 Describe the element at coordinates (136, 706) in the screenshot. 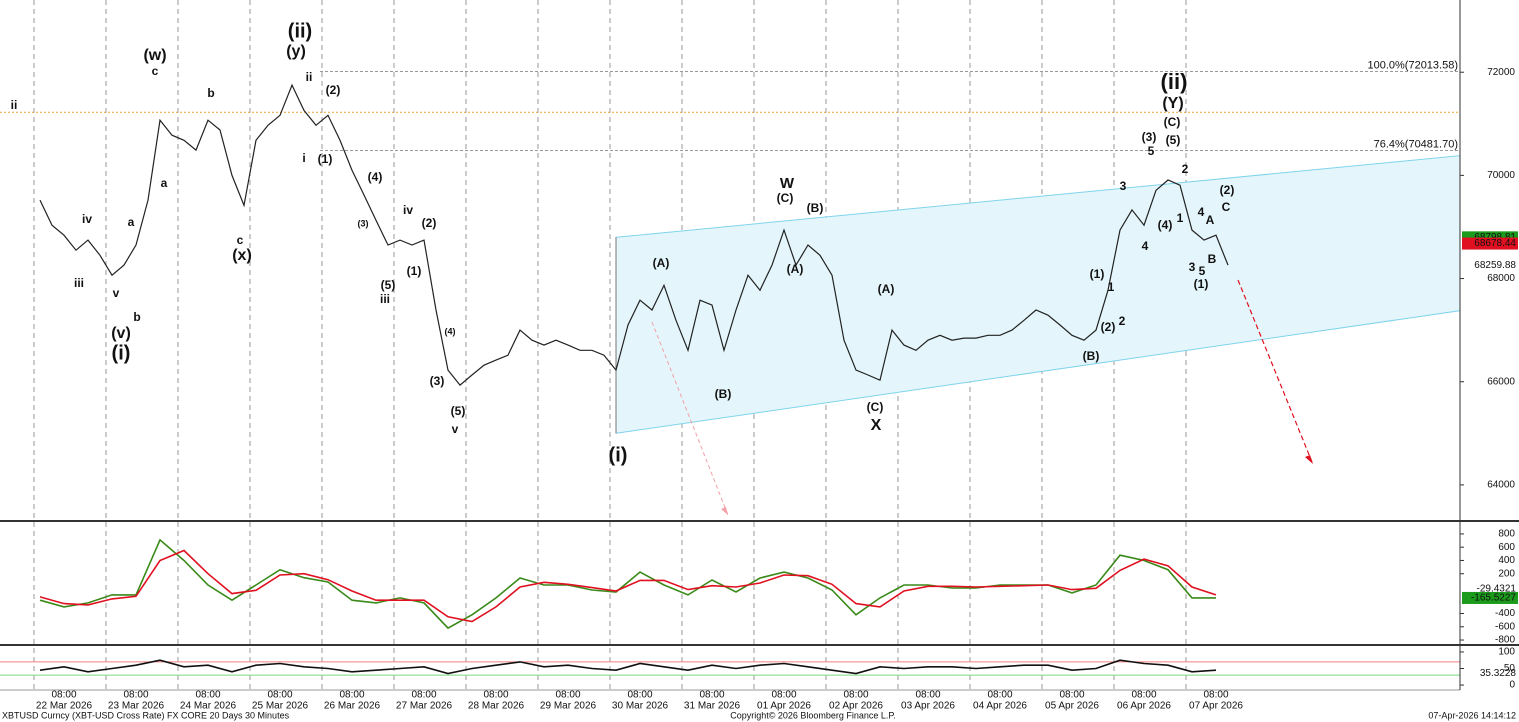

I see `x-tick-label: 23 Mar 2026` at that location.